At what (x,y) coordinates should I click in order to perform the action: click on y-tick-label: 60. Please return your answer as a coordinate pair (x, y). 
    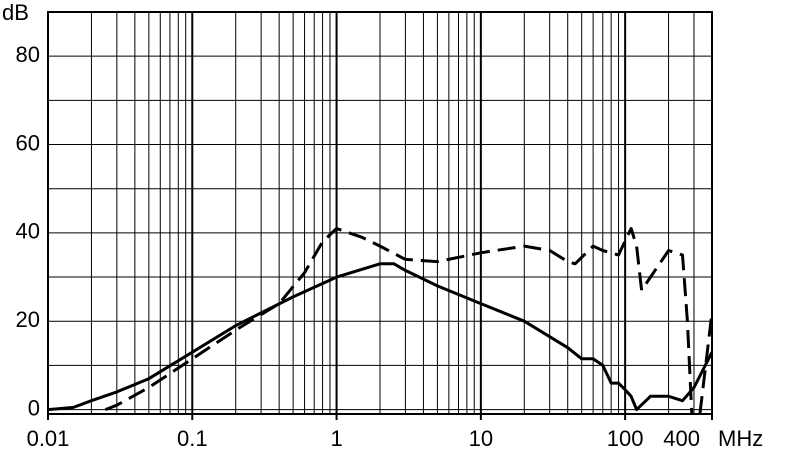
    Looking at the image, I should click on (28, 142).